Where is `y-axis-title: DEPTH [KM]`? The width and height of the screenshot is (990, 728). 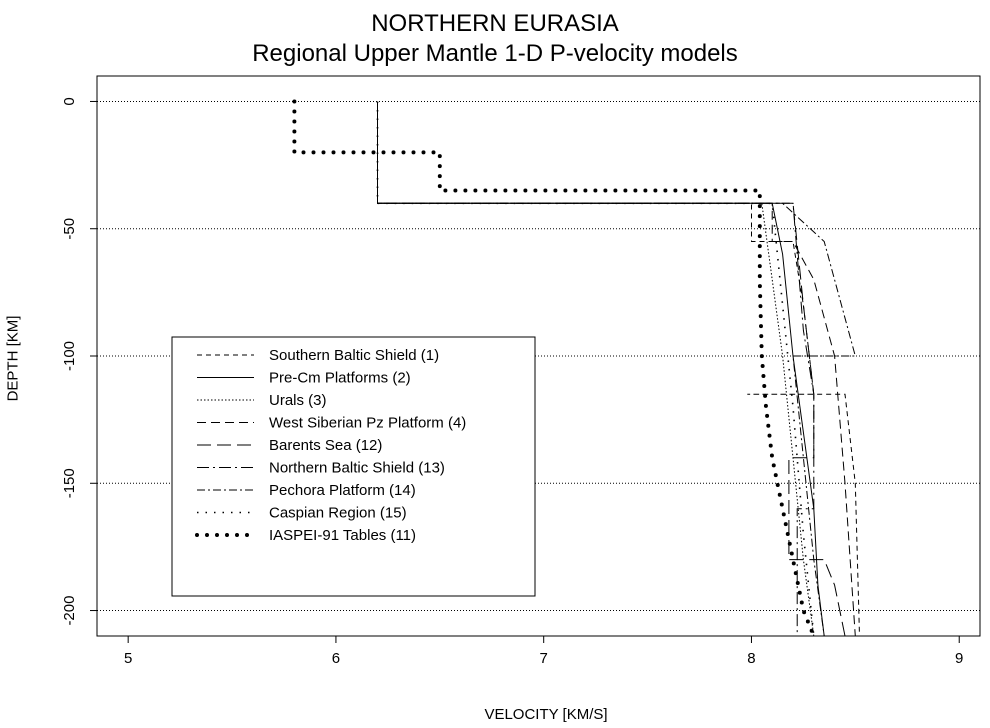 y-axis-title: DEPTH [KM] is located at coordinates (13, 358).